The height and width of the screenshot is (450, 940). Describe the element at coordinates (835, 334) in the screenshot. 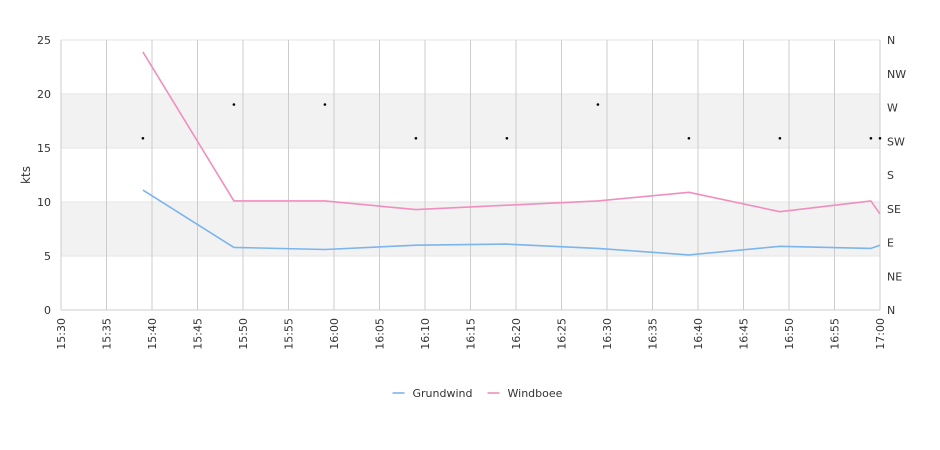

I see `x-tick-label: 16:55` at that location.